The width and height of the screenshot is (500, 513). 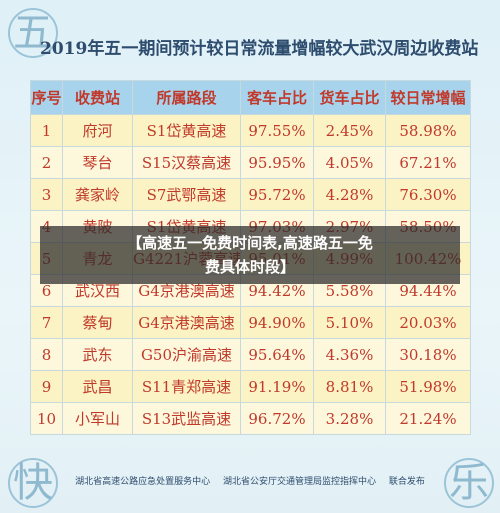 What do you see at coordinates (428, 354) in the screenshot?
I see `cell: 30.18%` at bounding box center [428, 354].